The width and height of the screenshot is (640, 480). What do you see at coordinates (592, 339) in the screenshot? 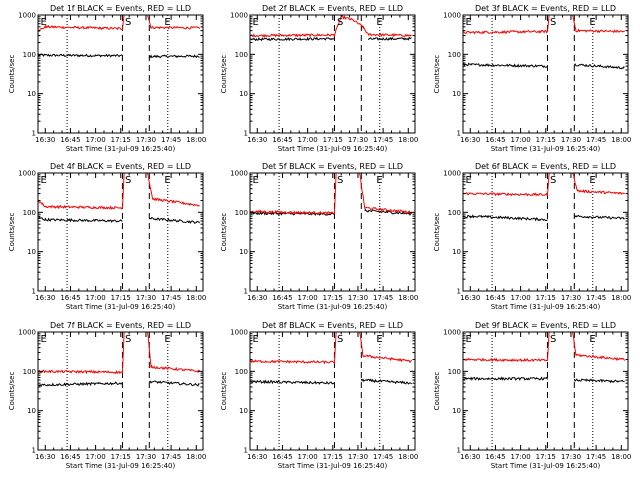
I see `panel-9-marker-e: E` at bounding box center [592, 339].